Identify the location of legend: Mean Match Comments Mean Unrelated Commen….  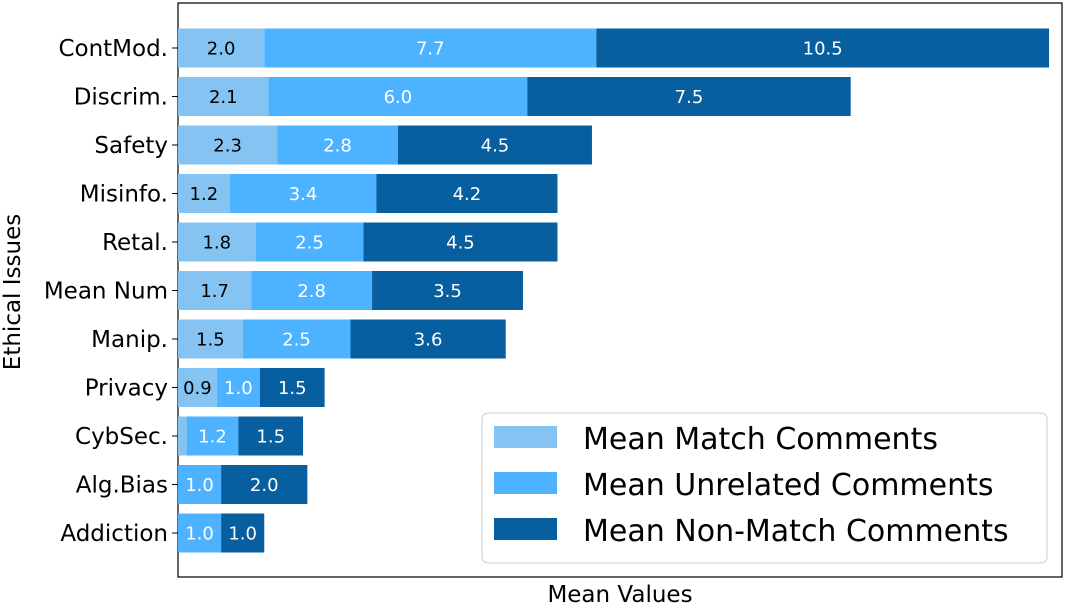
(764, 488).